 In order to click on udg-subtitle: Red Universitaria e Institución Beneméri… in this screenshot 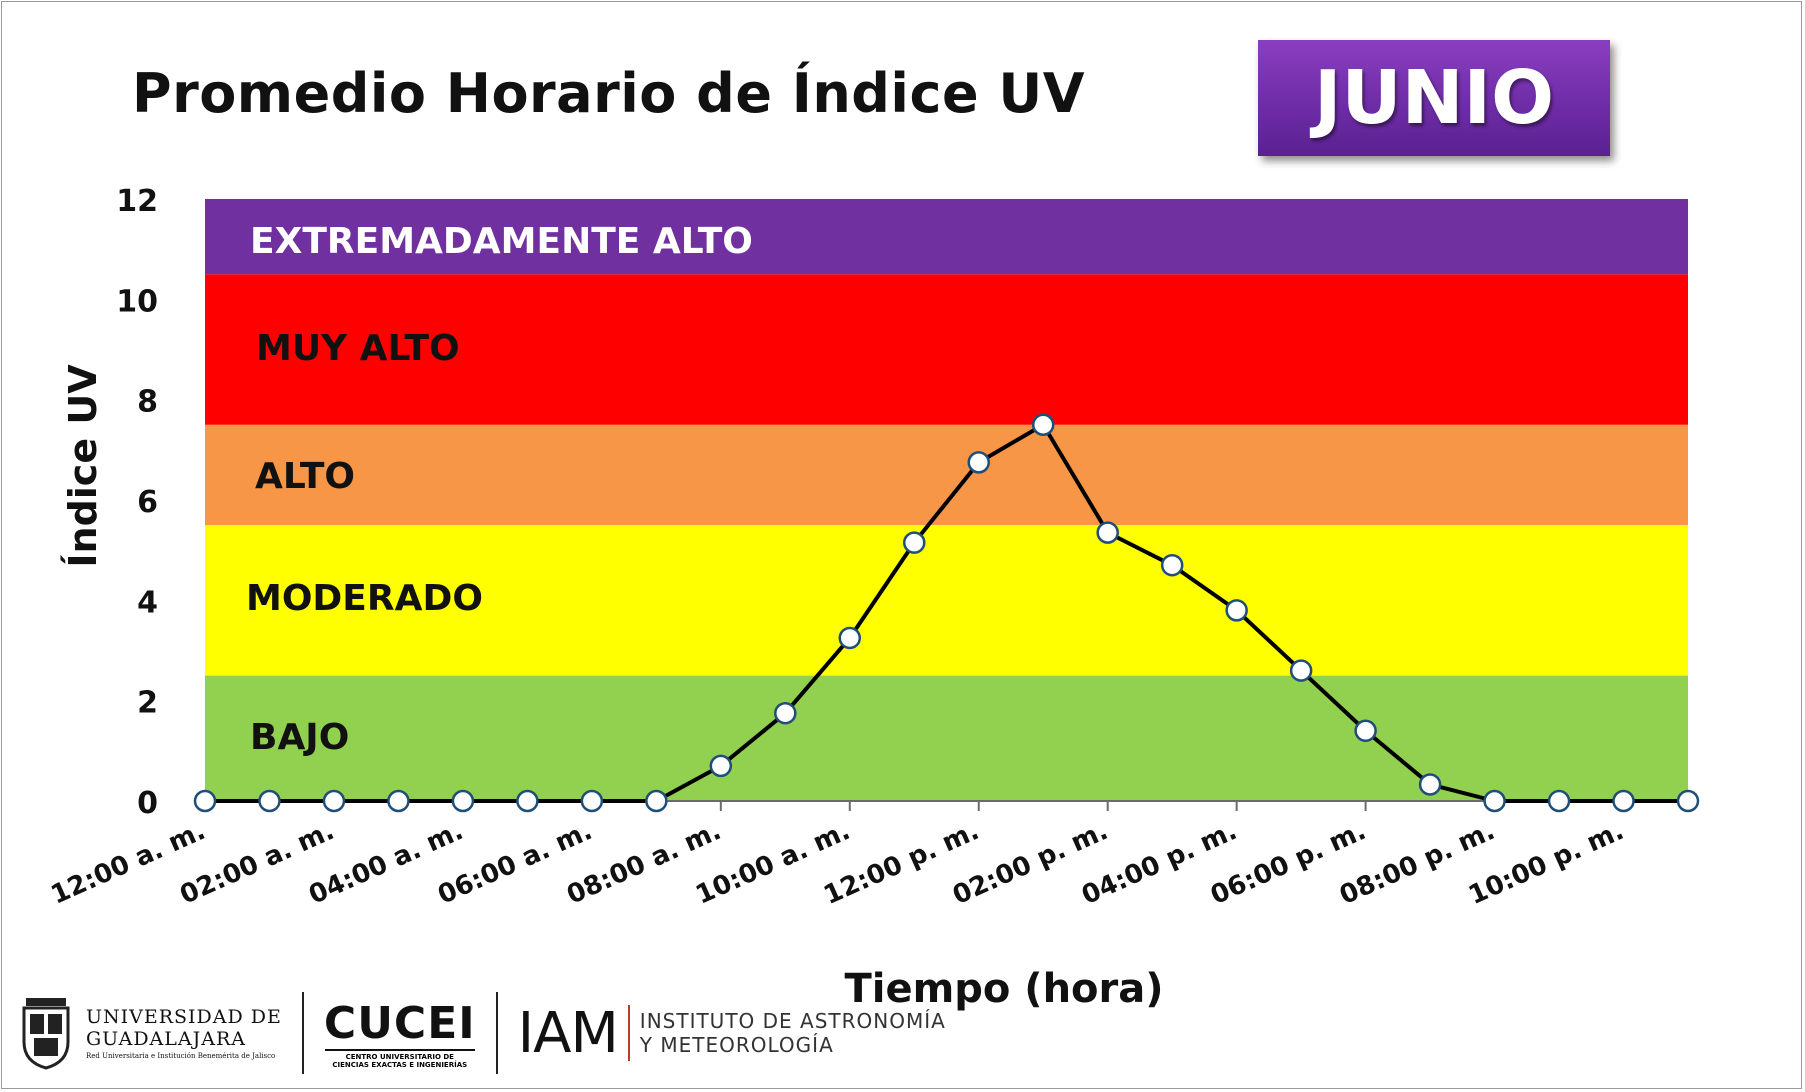, I will do `click(181, 1056)`.